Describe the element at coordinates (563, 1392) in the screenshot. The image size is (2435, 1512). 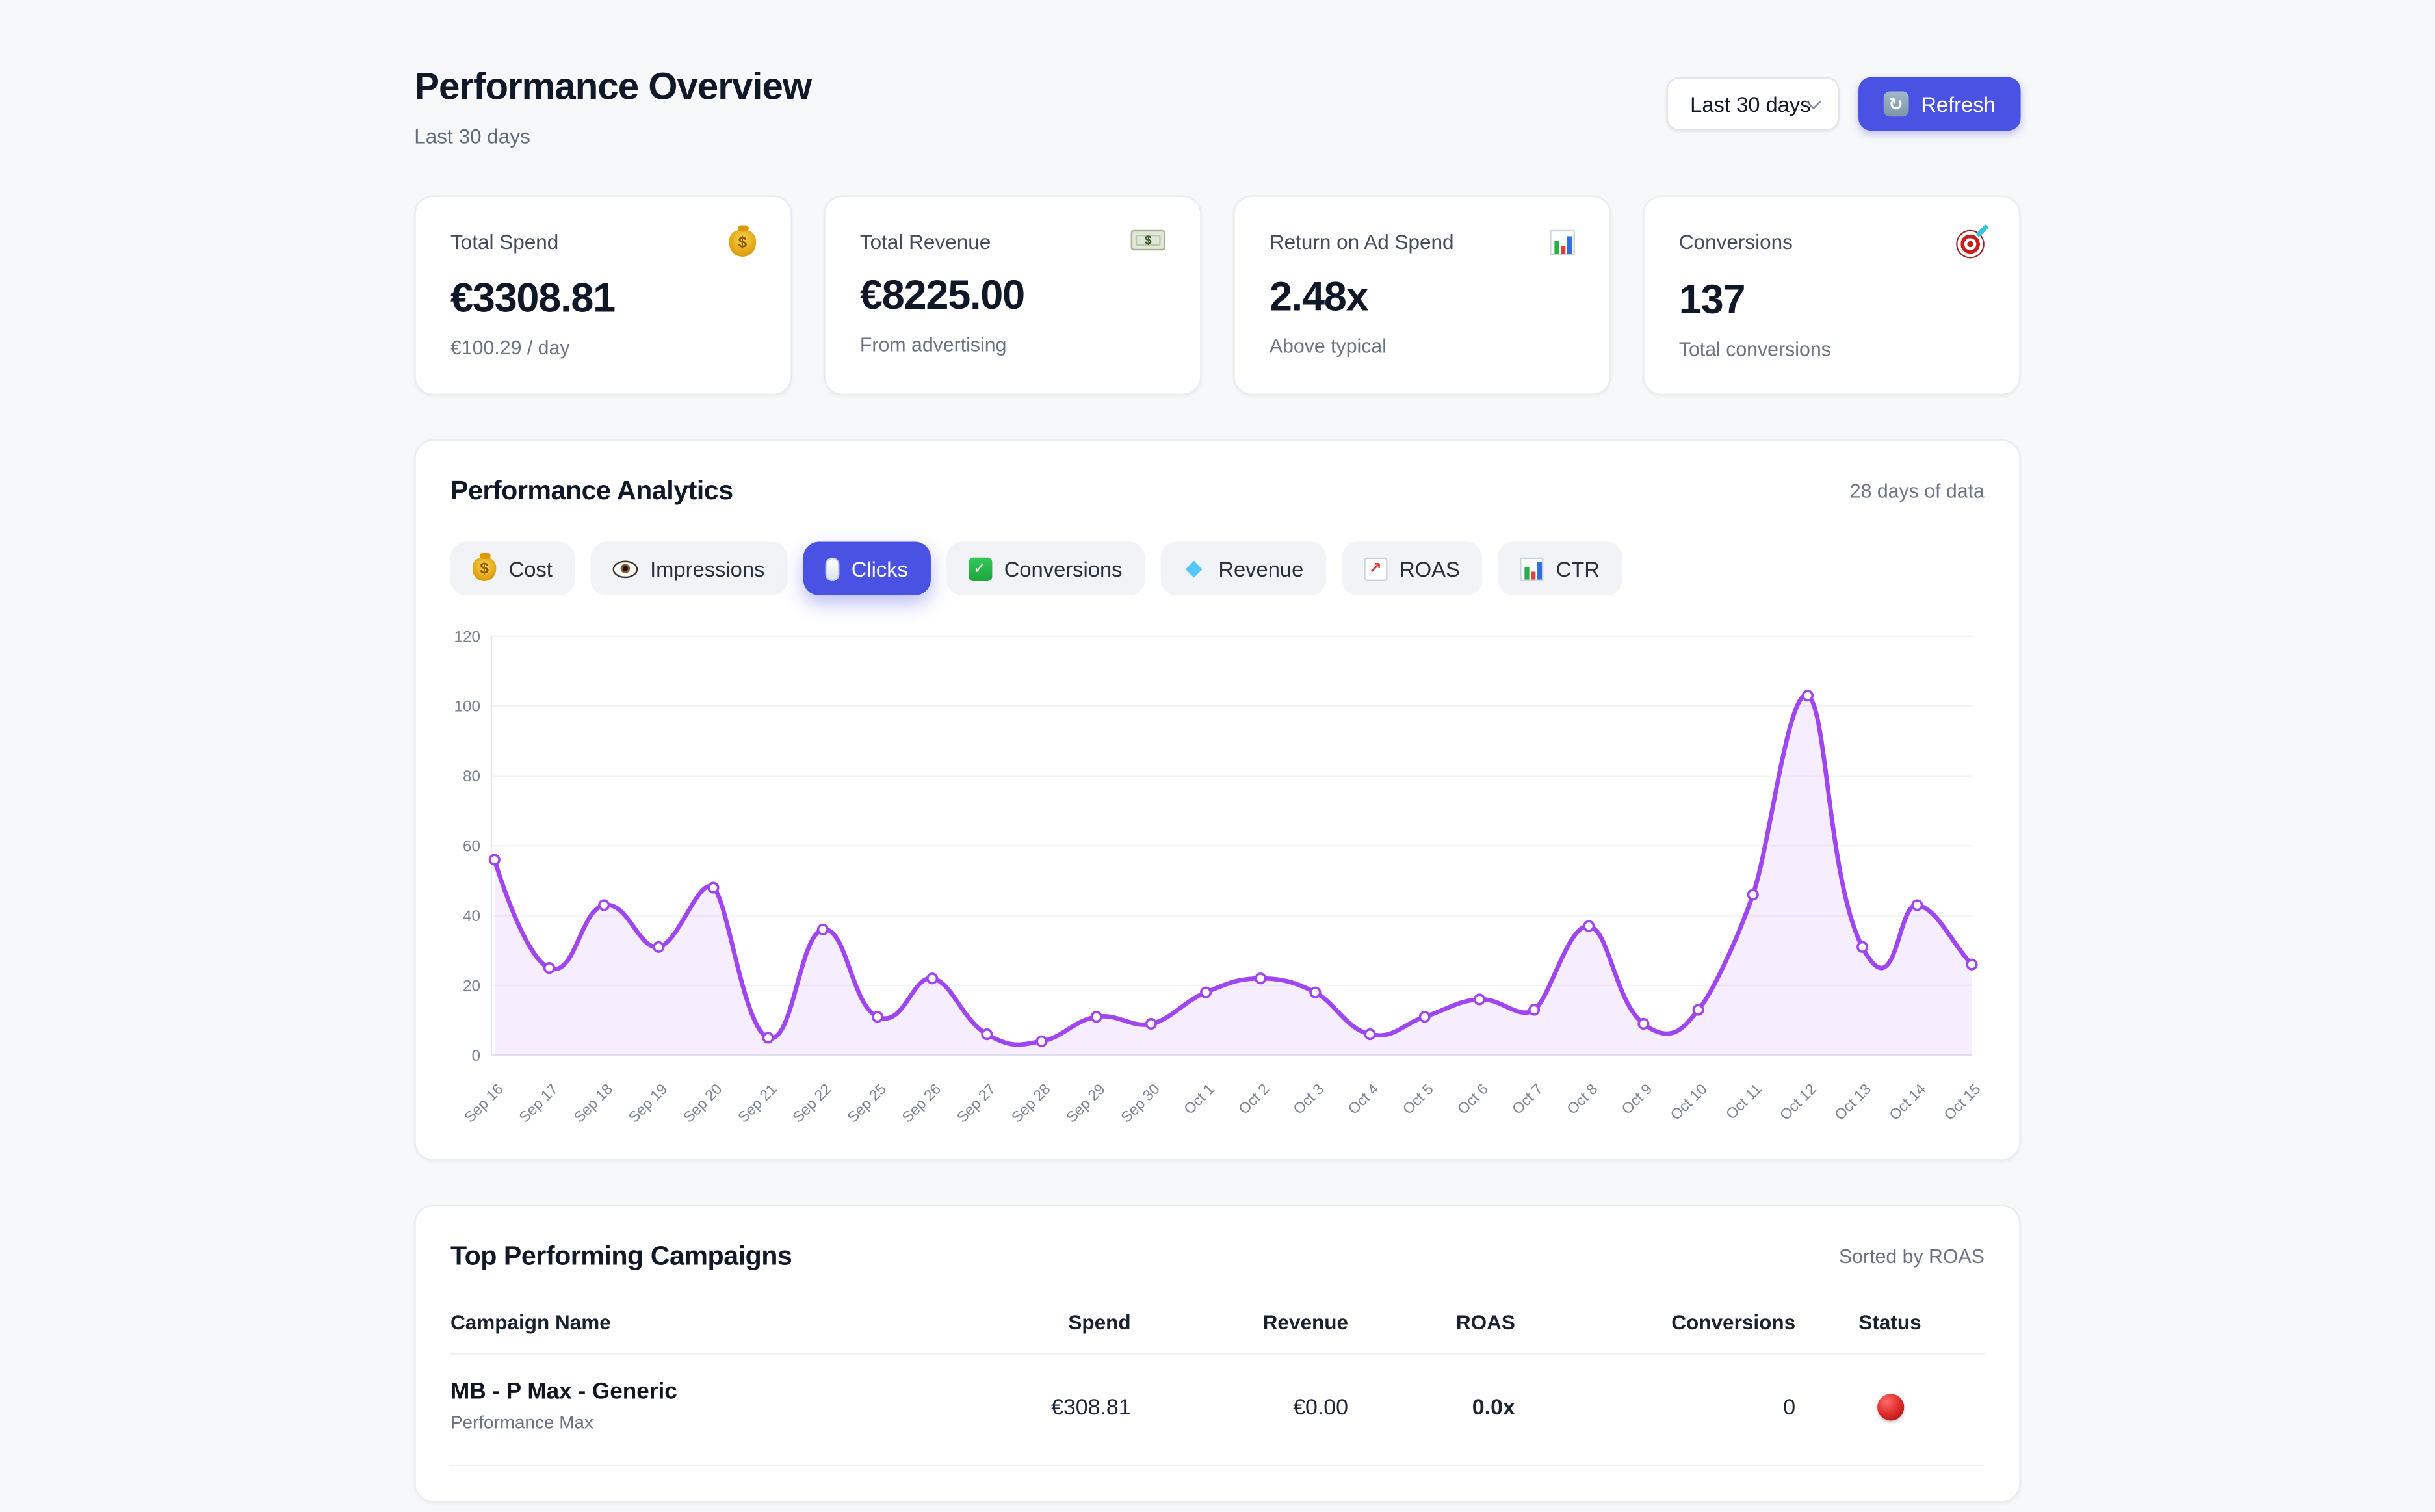
I see `campaign-name: MB - P Max - Generic` at that location.